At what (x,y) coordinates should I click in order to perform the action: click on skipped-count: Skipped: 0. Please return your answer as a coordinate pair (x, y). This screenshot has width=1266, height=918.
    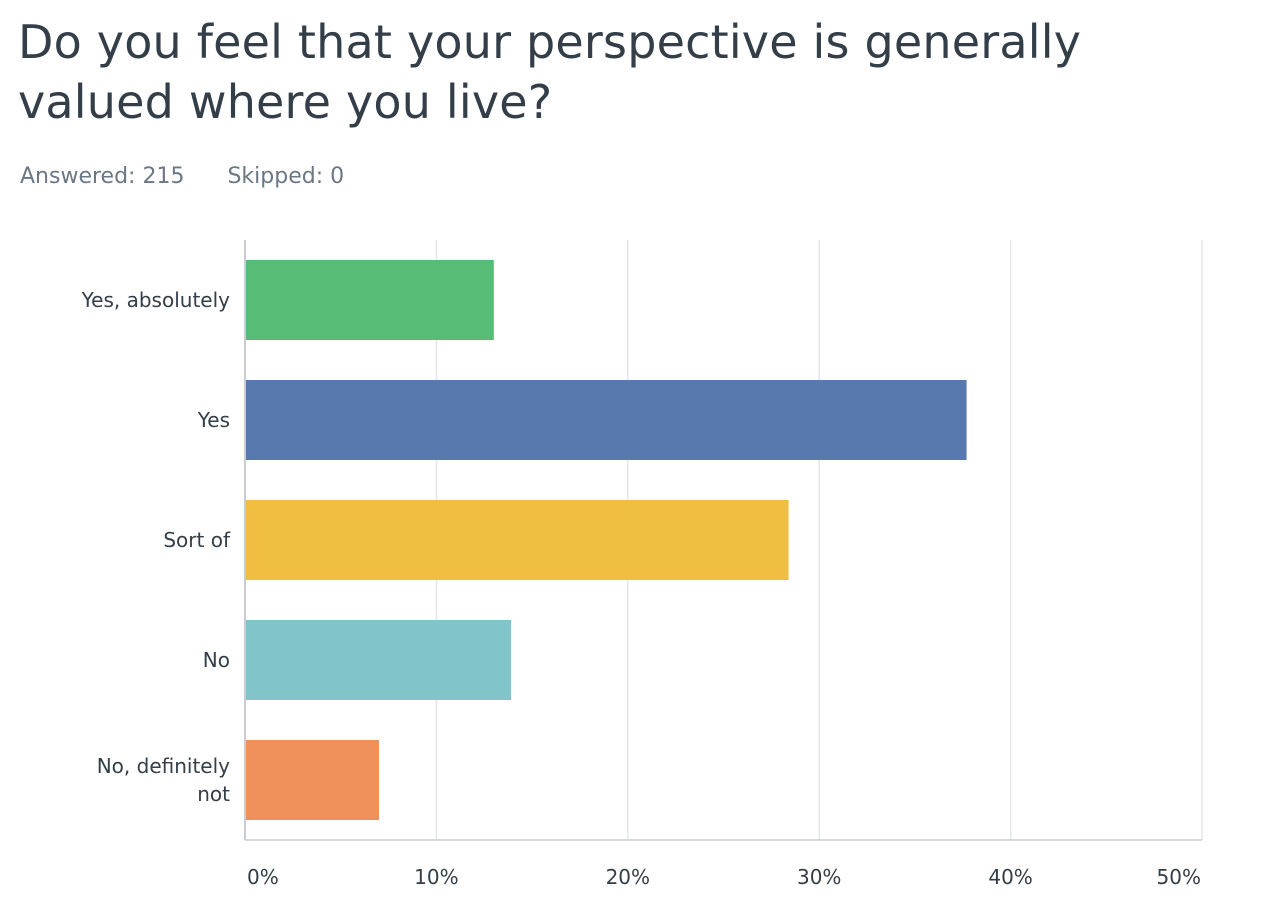
    Looking at the image, I should click on (286, 176).